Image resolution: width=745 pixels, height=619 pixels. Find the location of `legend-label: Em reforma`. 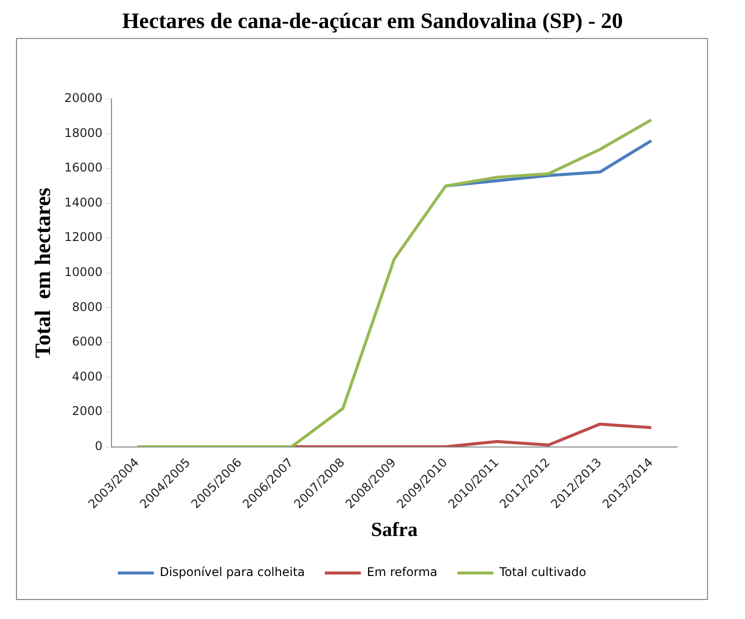

legend-label: Em reforma is located at coordinates (402, 572).